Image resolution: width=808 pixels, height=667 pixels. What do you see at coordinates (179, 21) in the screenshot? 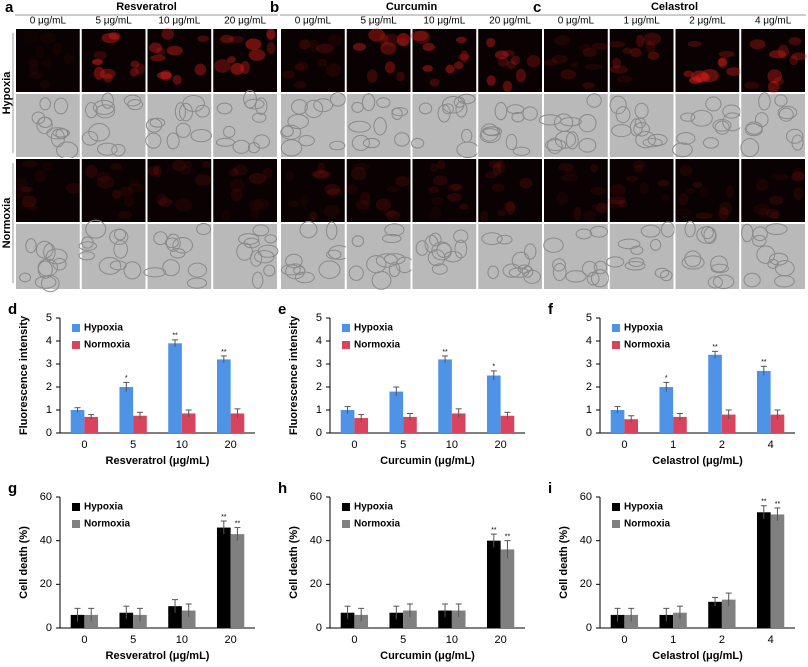
I see `column-label: 10 μg/mL` at bounding box center [179, 21].